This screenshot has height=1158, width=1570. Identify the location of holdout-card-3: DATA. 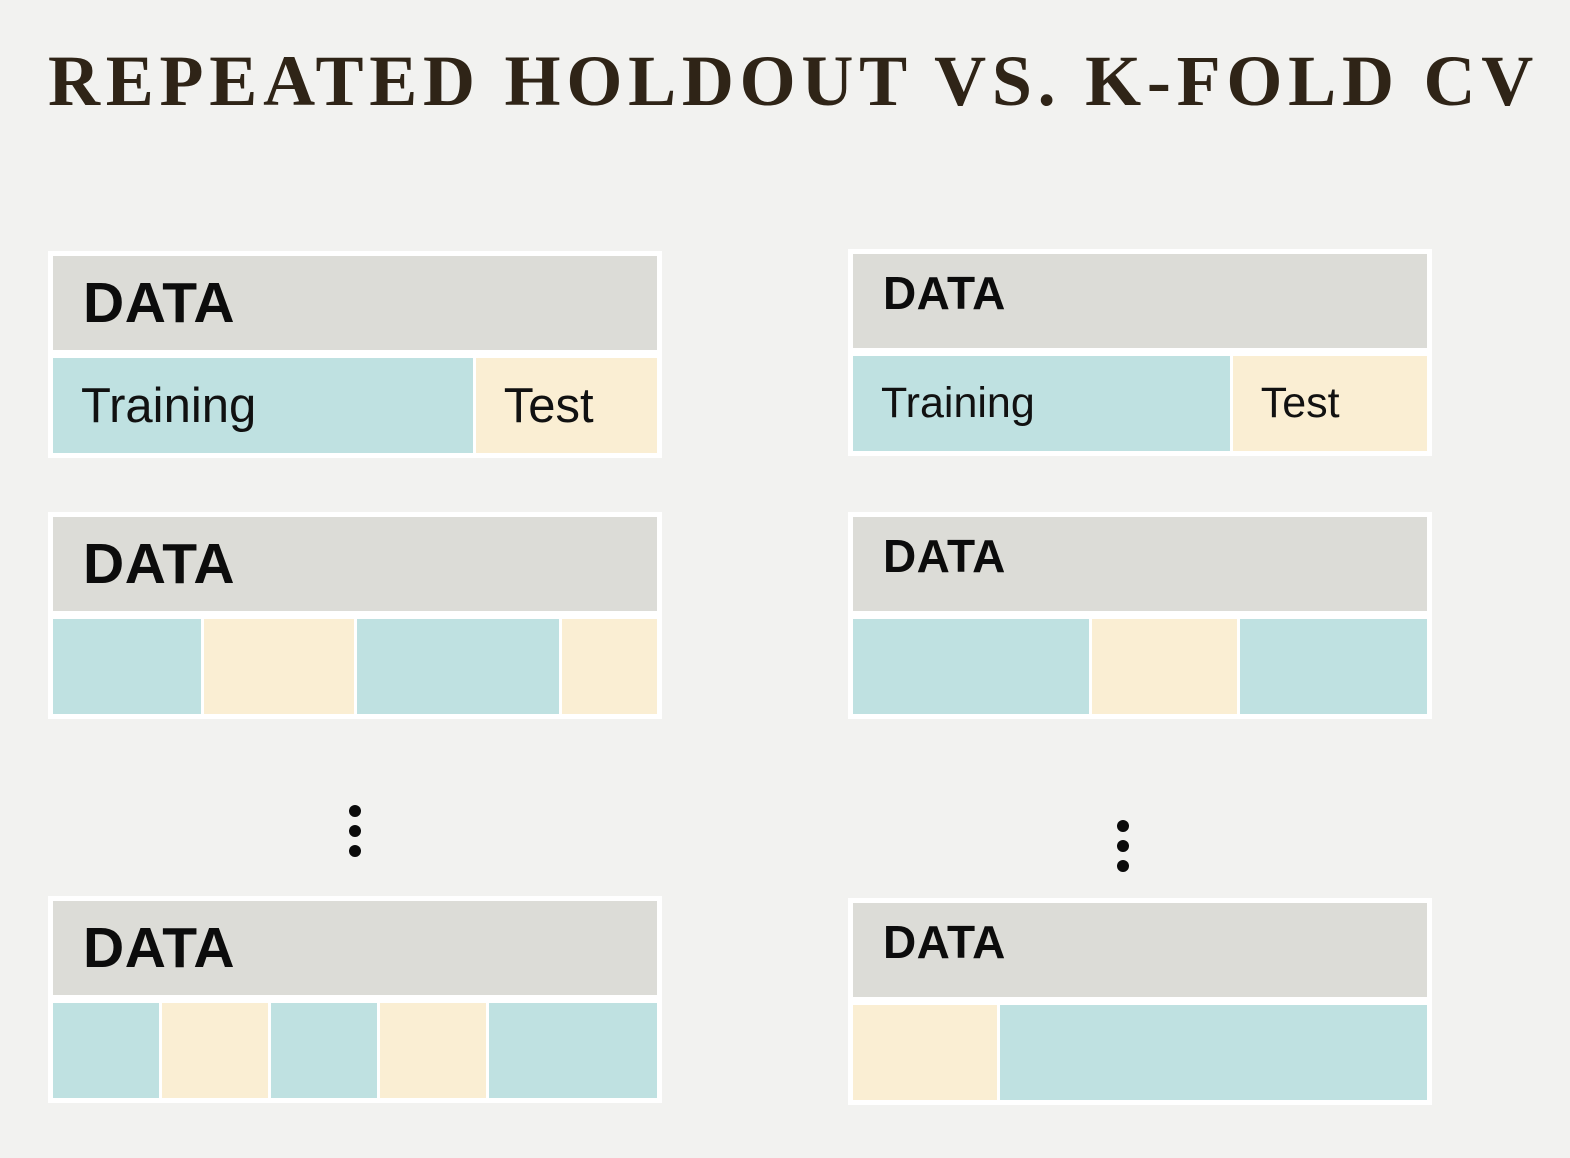
(355, 999).